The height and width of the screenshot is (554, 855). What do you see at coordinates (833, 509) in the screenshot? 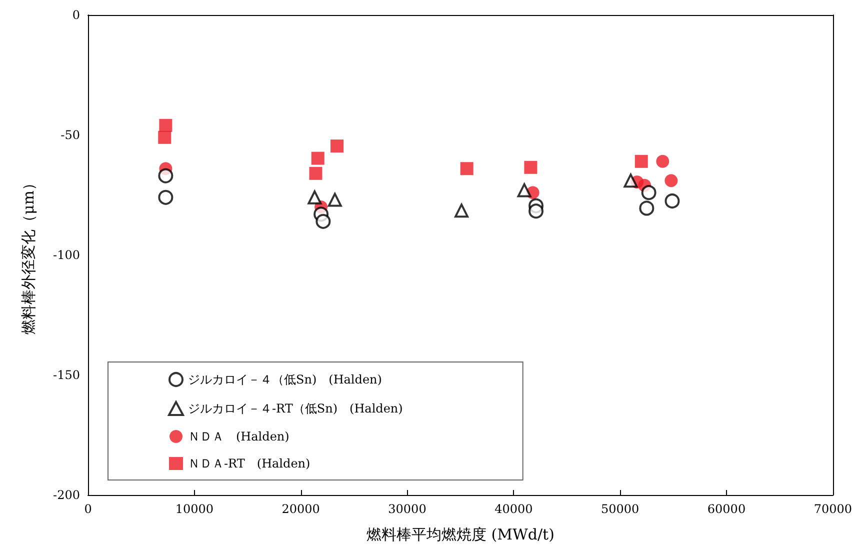
I see `x-tick-label: 70000` at bounding box center [833, 509].